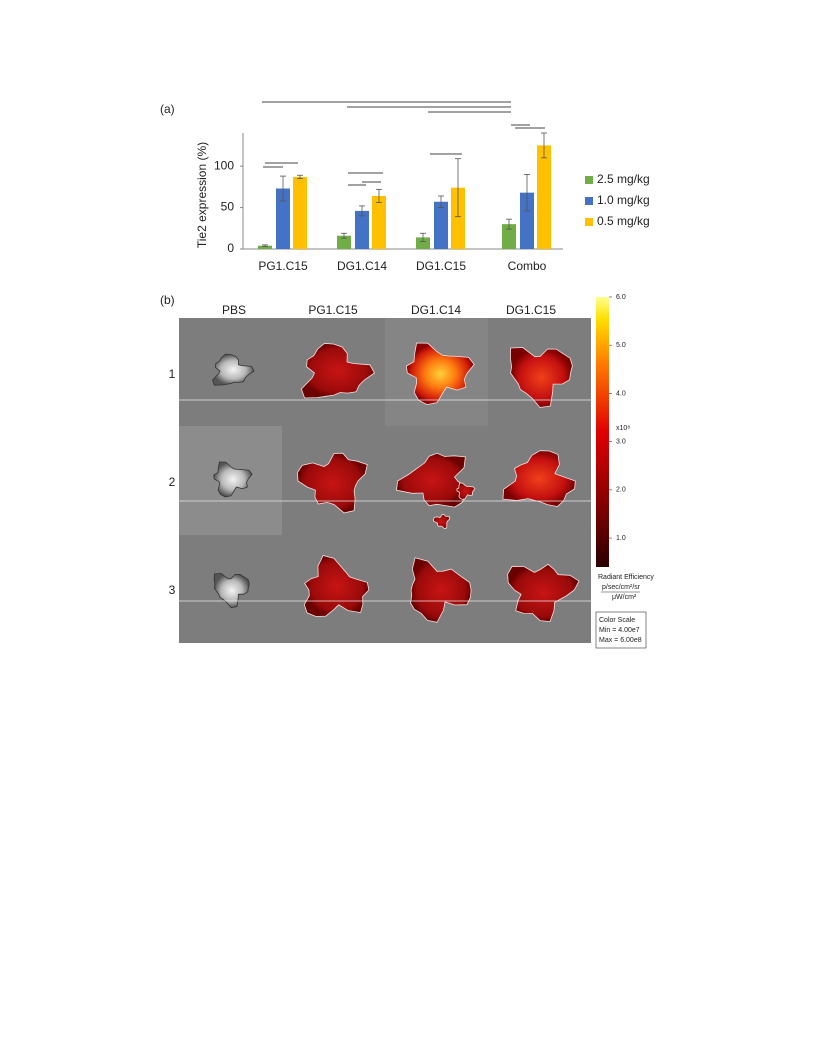 The width and height of the screenshot is (816, 1061). What do you see at coordinates (167, 109) in the screenshot?
I see `panel-label: (a)` at bounding box center [167, 109].